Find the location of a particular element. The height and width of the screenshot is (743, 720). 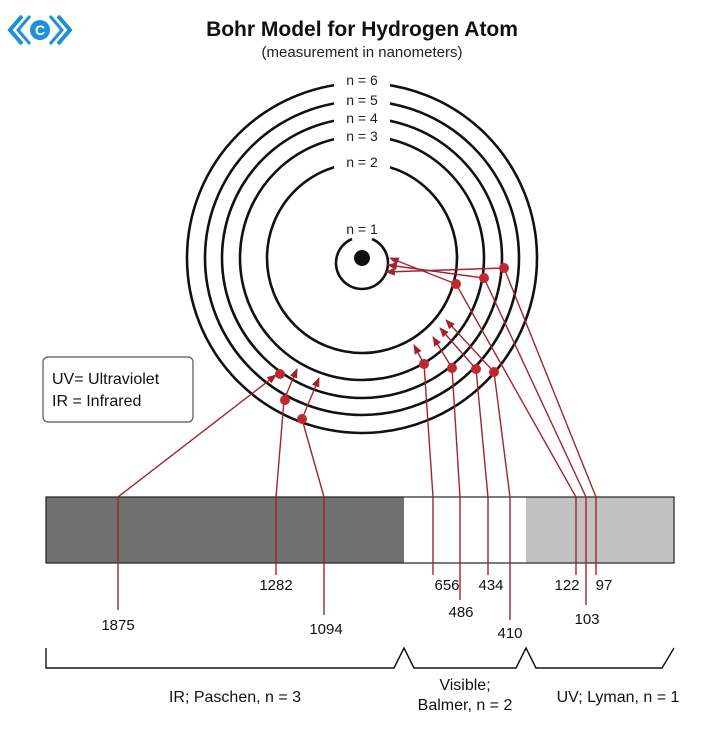

orbit-label-n5: n = 5 is located at coordinates (362, 100).